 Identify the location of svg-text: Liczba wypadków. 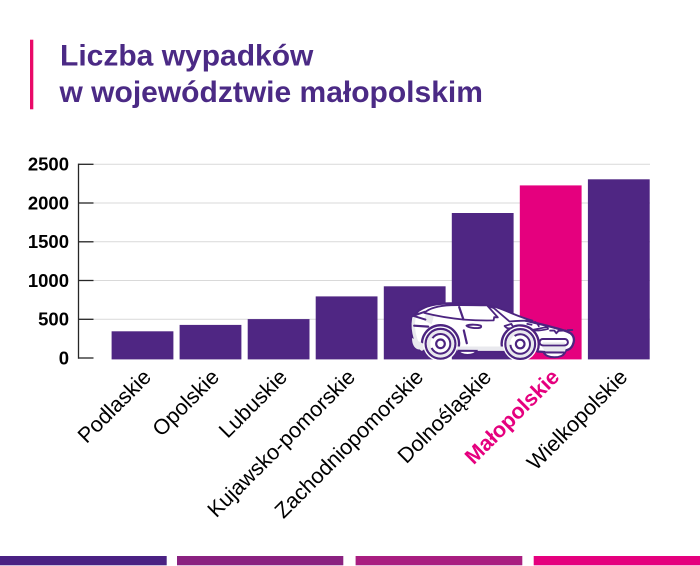
(187, 55).